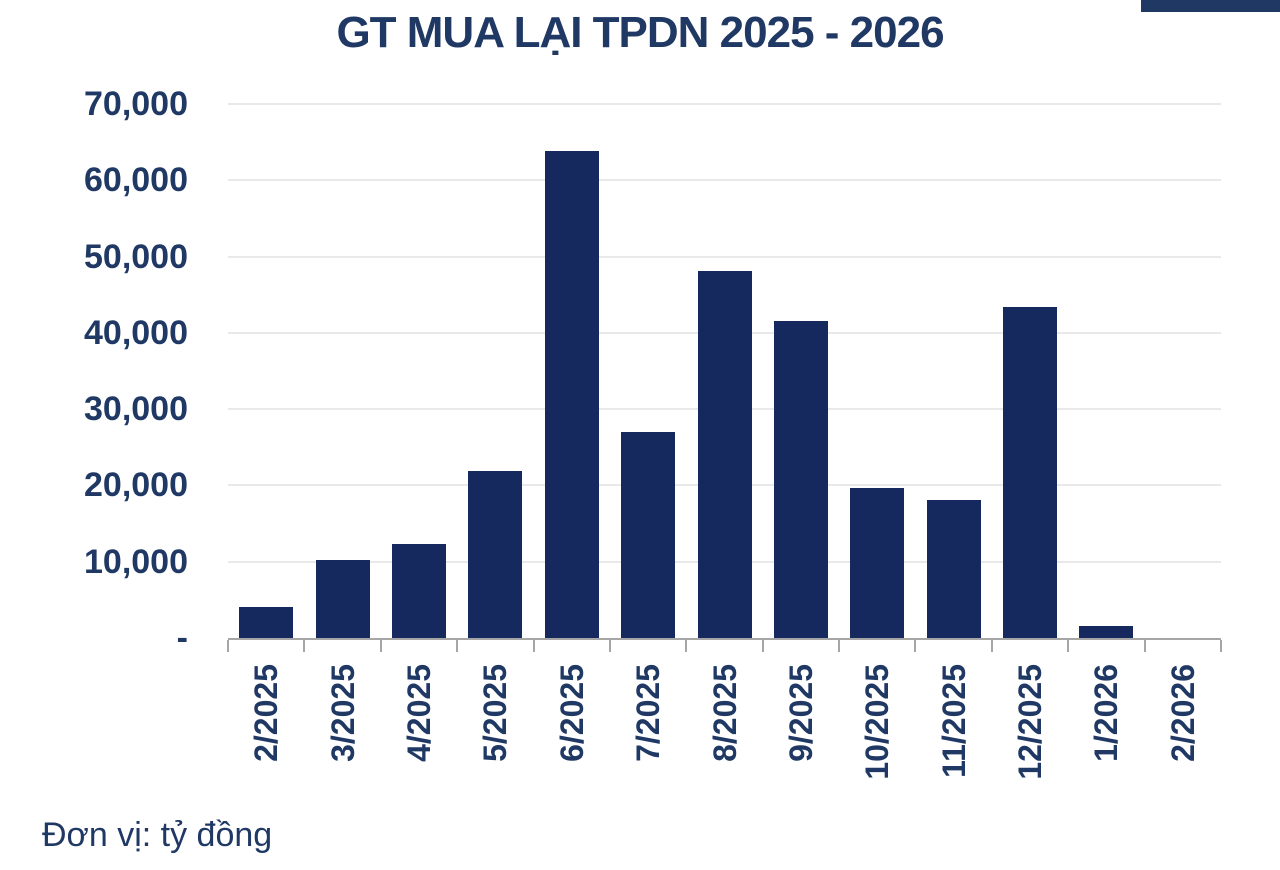 This screenshot has width=1280, height=870. I want to click on x-label-10/2025: 10/2025, so click(877, 722).